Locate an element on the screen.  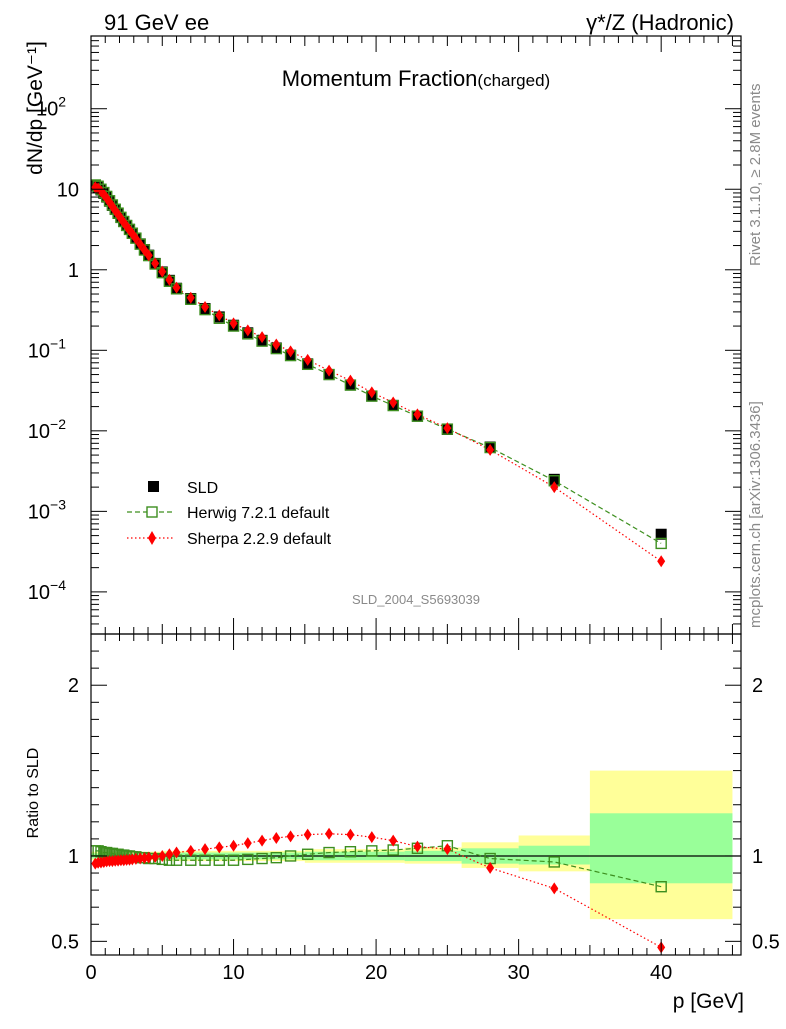
ratio-y-axis-label: Ratio to SLD is located at coordinates (33, 793).